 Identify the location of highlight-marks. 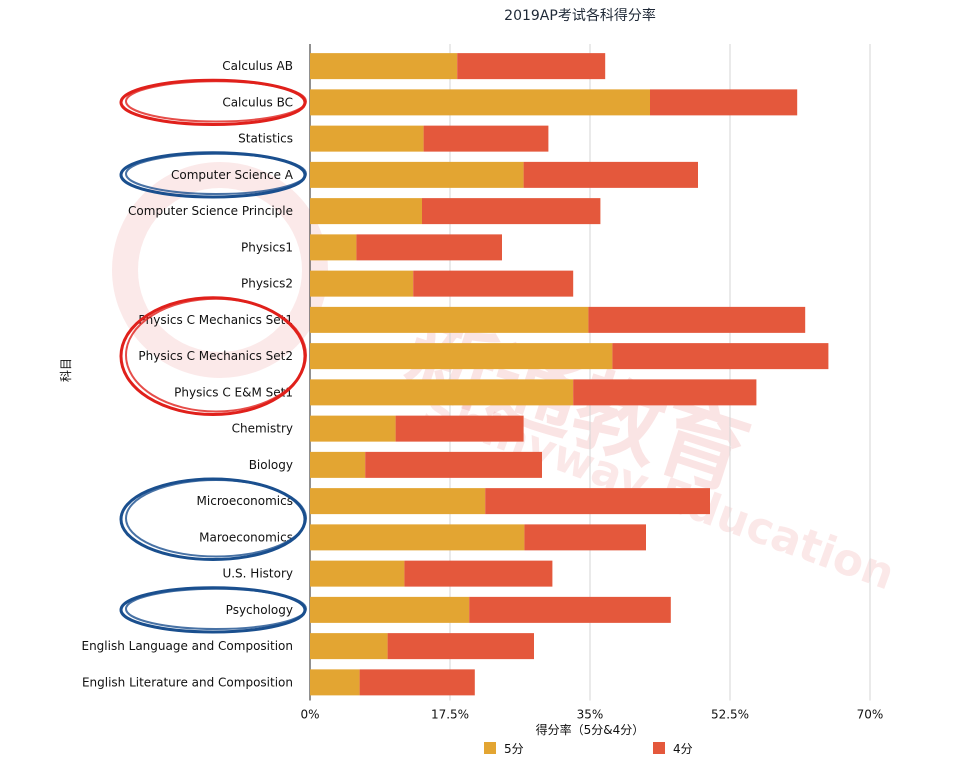
(213, 356).